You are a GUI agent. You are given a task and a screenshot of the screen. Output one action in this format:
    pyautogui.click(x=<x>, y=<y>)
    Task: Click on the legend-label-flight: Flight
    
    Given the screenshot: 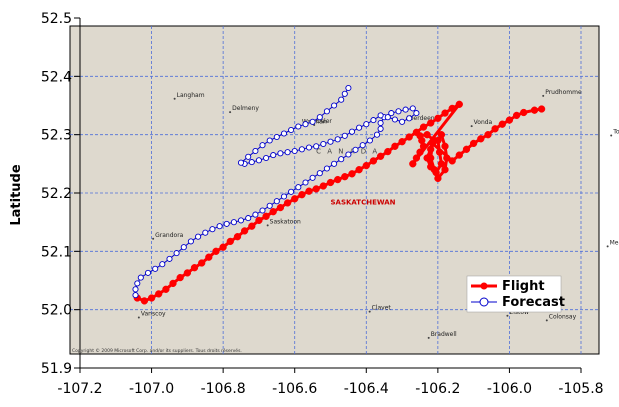 What is the action you would take?
    pyautogui.click(x=523, y=286)
    